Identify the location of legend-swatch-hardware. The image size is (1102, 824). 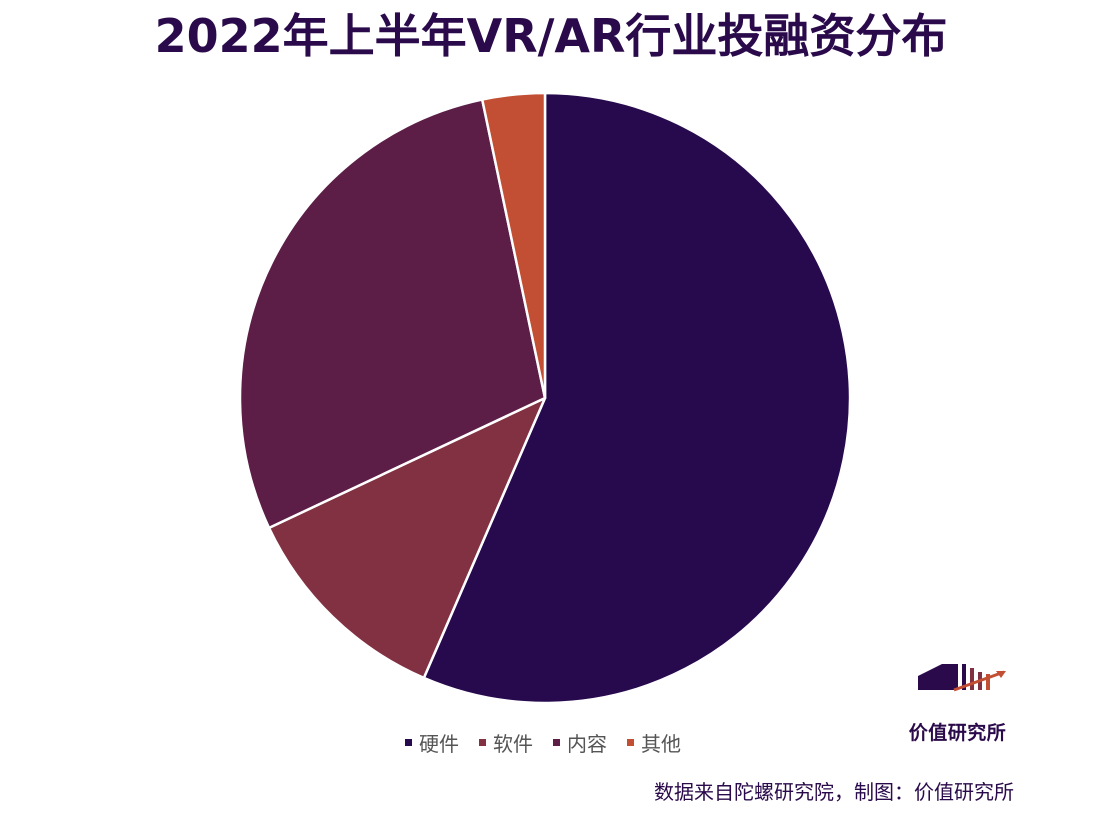
(408, 742).